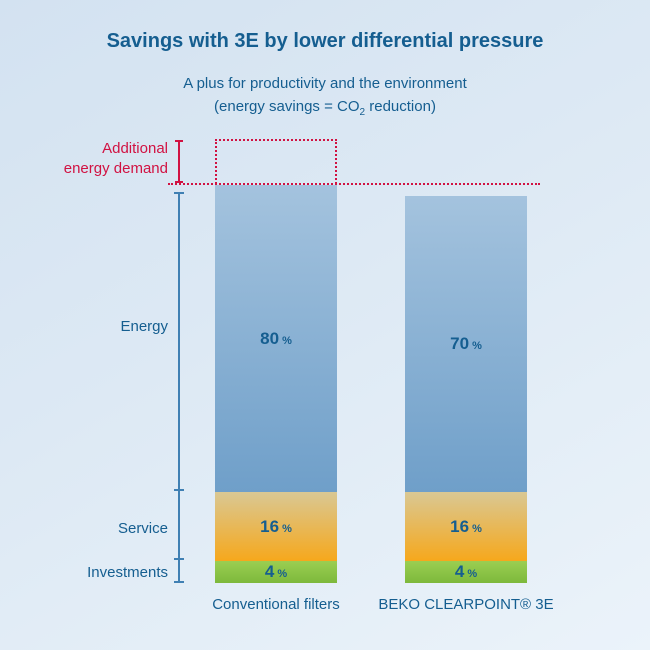 This screenshot has width=650, height=650. What do you see at coordinates (127, 572) in the screenshot?
I see `investments-axis-label: Investments` at bounding box center [127, 572].